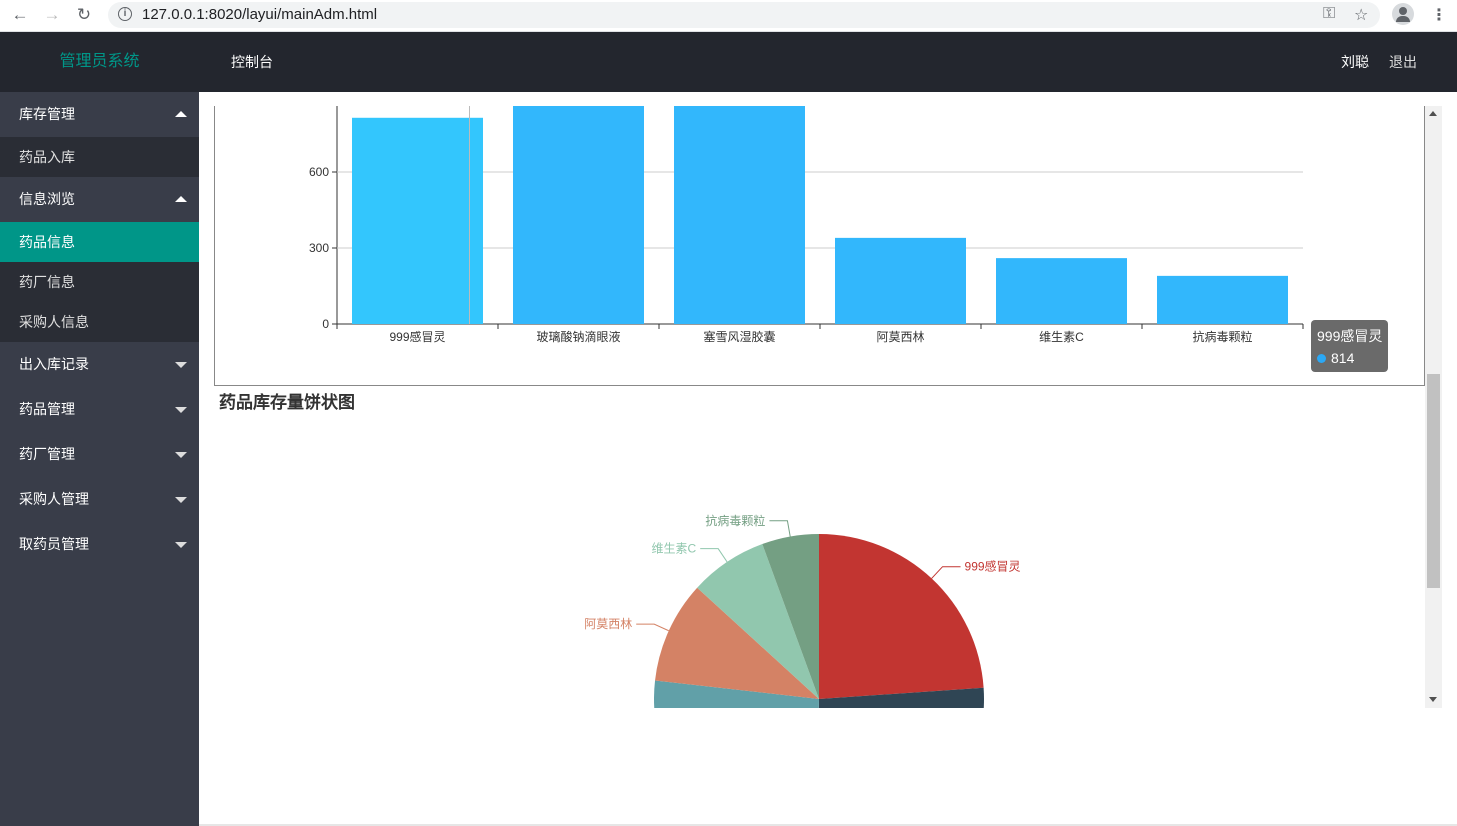 The width and height of the screenshot is (1457, 826). I want to click on scrollbar-thumb, so click(1433, 481).